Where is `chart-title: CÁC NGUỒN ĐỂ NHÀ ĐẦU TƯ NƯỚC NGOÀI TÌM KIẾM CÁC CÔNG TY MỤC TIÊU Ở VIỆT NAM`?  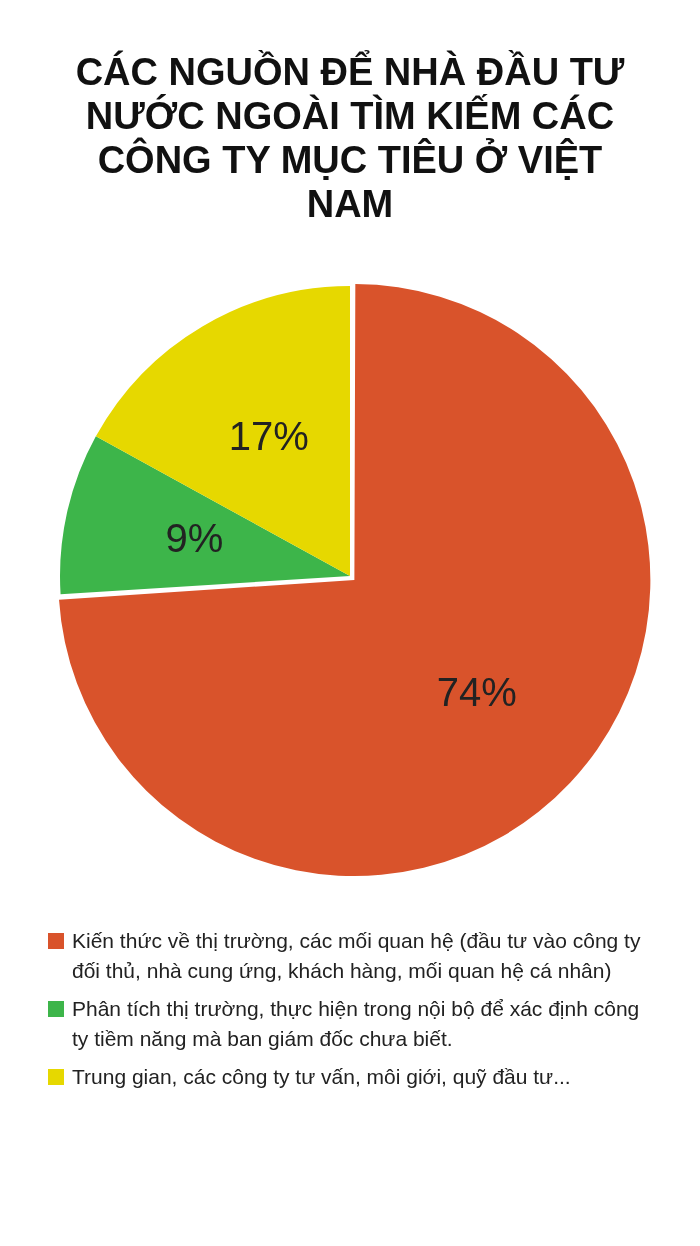
chart-title: CÁC NGUỒN ĐỂ NHÀ ĐẦU TƯ NƯỚC NGOÀI TÌM KIẾM CÁC CÔNG TY MỤC TIÊU Ở VIỆT NAM is located at coordinates (350, 138).